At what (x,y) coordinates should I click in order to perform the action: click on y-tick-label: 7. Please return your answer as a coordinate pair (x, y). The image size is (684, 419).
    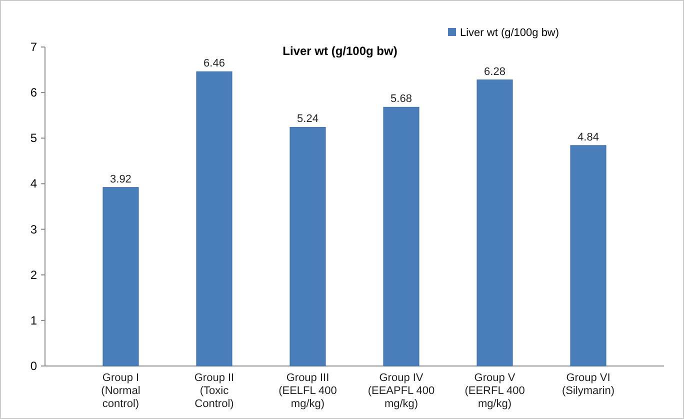
    Looking at the image, I should click on (34, 47).